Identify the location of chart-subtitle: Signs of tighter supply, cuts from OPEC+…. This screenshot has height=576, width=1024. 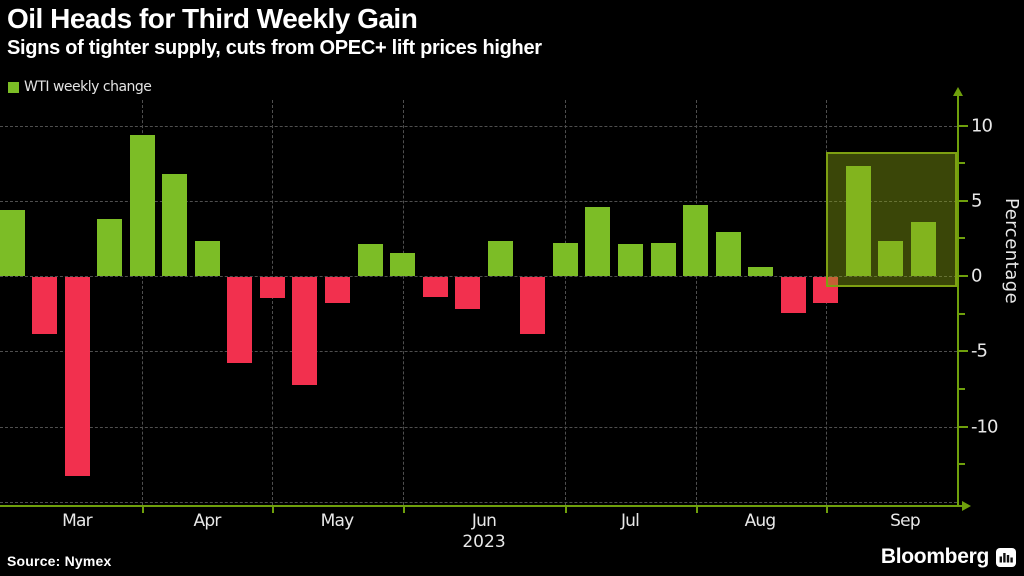
(274, 48).